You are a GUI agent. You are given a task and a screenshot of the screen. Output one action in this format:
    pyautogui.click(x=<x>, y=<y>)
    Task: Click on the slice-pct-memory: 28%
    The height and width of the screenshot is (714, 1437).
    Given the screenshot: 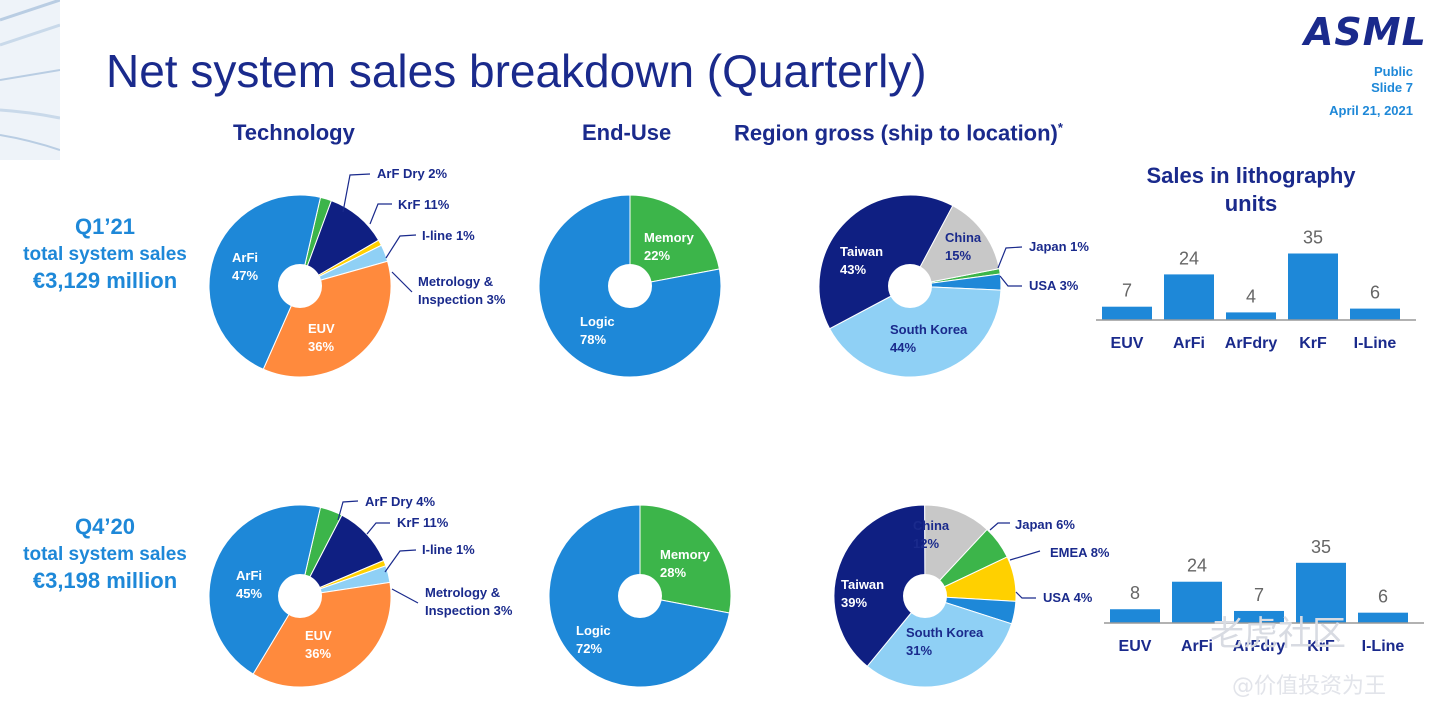 What is the action you would take?
    pyautogui.click(x=673, y=572)
    